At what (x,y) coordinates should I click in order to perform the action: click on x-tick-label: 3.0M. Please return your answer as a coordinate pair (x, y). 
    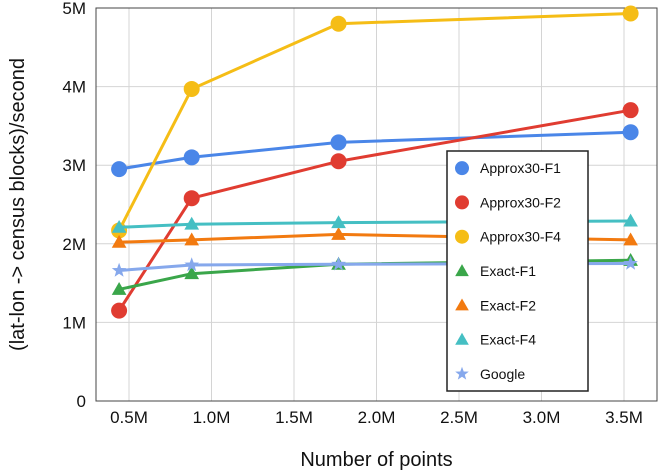
    Looking at the image, I should click on (542, 417).